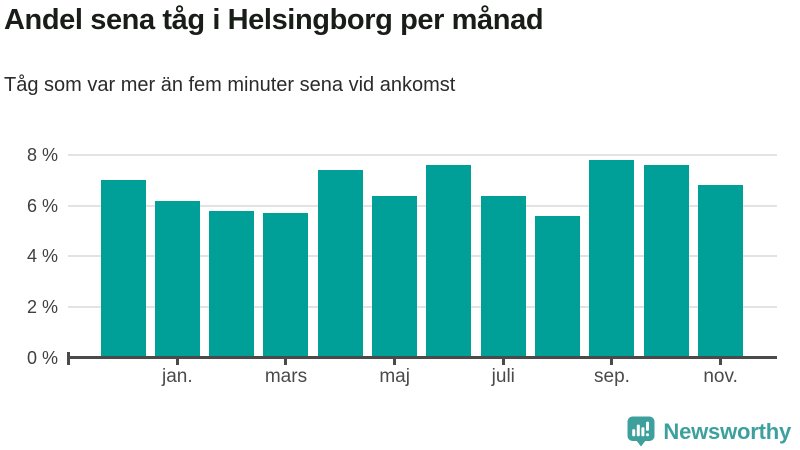 This screenshot has height=450, width=800. What do you see at coordinates (612, 376) in the screenshot?
I see `x-axis-tick-label: sep.` at bounding box center [612, 376].